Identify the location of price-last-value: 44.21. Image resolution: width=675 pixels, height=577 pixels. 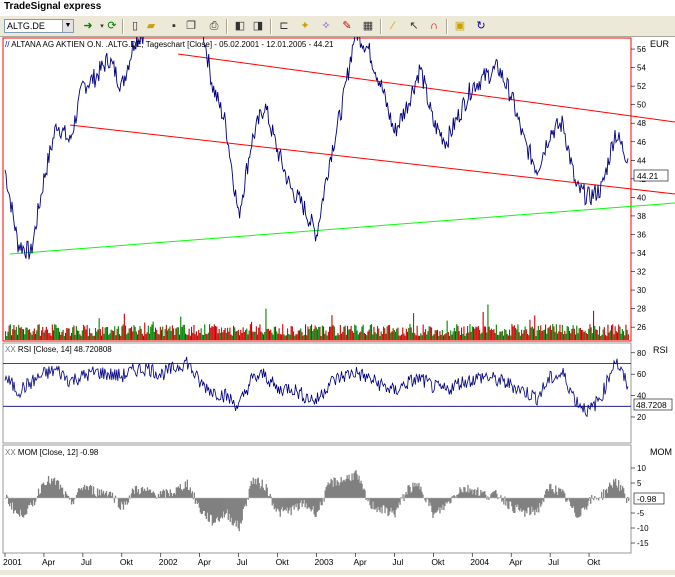
(648, 176).